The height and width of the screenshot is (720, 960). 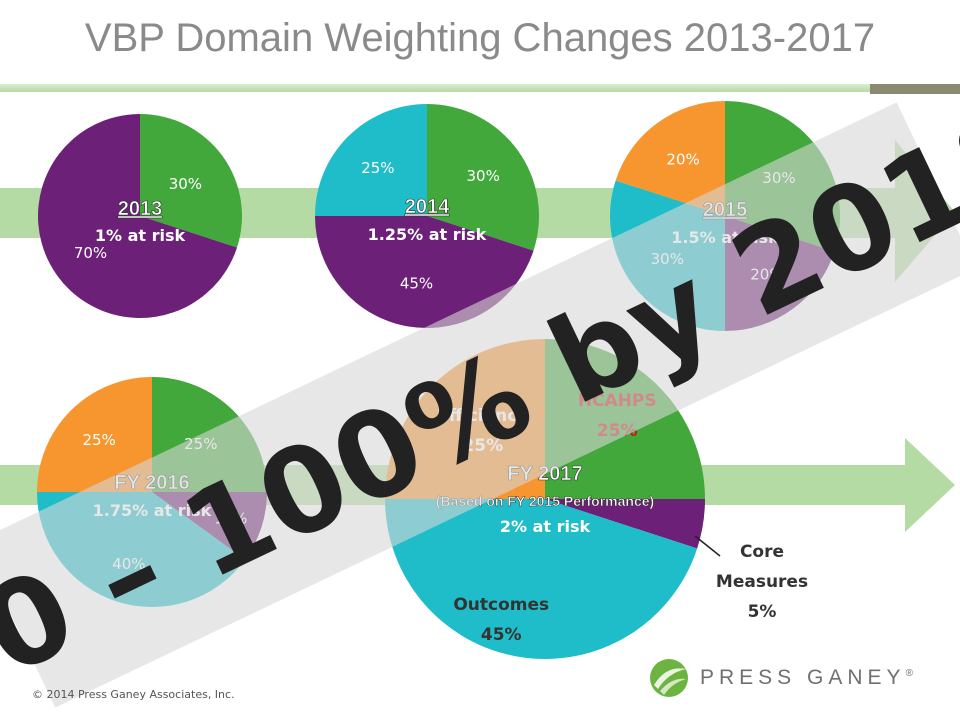 What do you see at coordinates (501, 605) in the screenshot?
I see `pie-slice-name: Outcomes` at bounding box center [501, 605].